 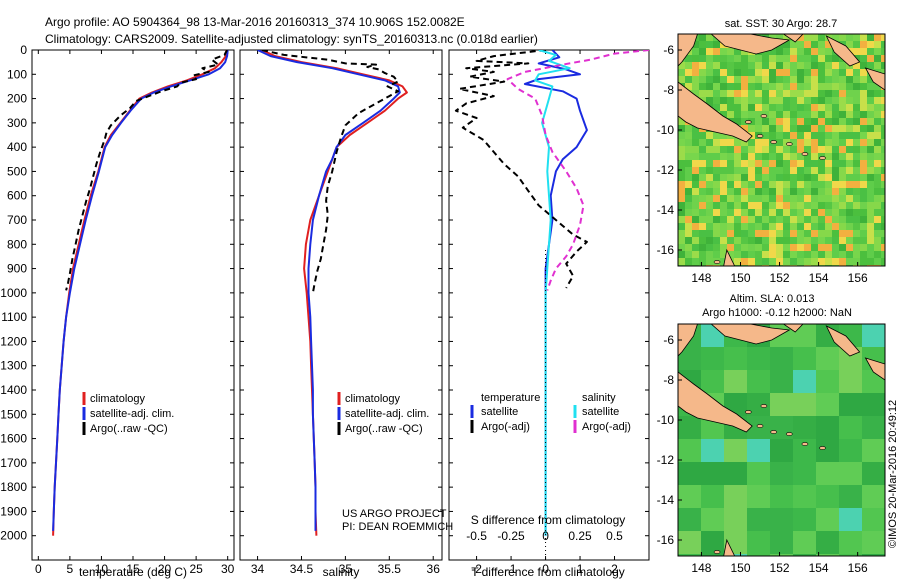 I want to click on salinity-axis-label: salinity, so click(x=341, y=572).